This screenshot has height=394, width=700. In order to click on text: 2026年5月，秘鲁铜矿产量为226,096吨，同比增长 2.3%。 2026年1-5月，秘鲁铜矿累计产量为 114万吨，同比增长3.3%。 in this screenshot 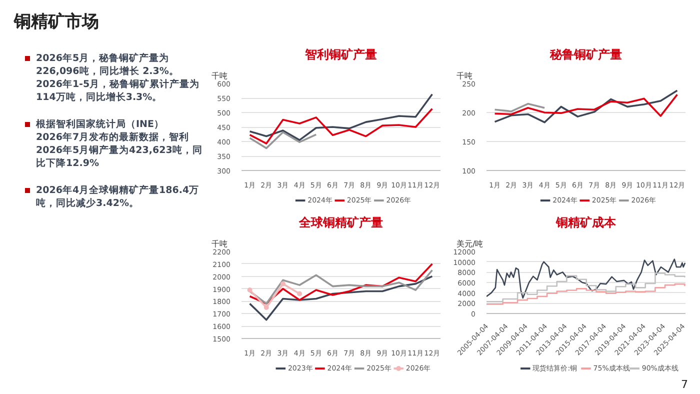, I will do `click(118, 78)`.